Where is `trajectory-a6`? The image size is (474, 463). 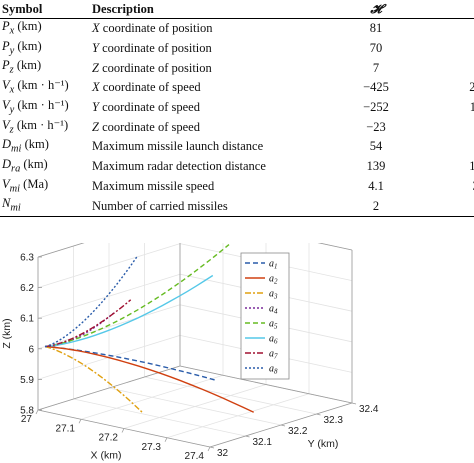 trajectory-a6 is located at coordinates (129, 311).